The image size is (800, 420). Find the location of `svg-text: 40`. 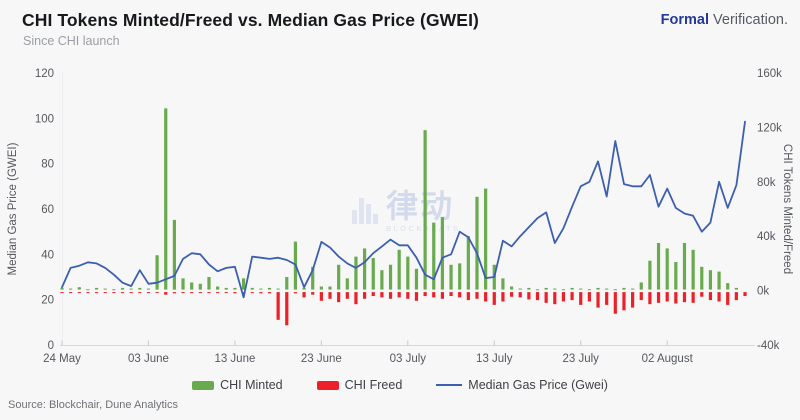

svg-text: 40 is located at coordinates (47, 255).